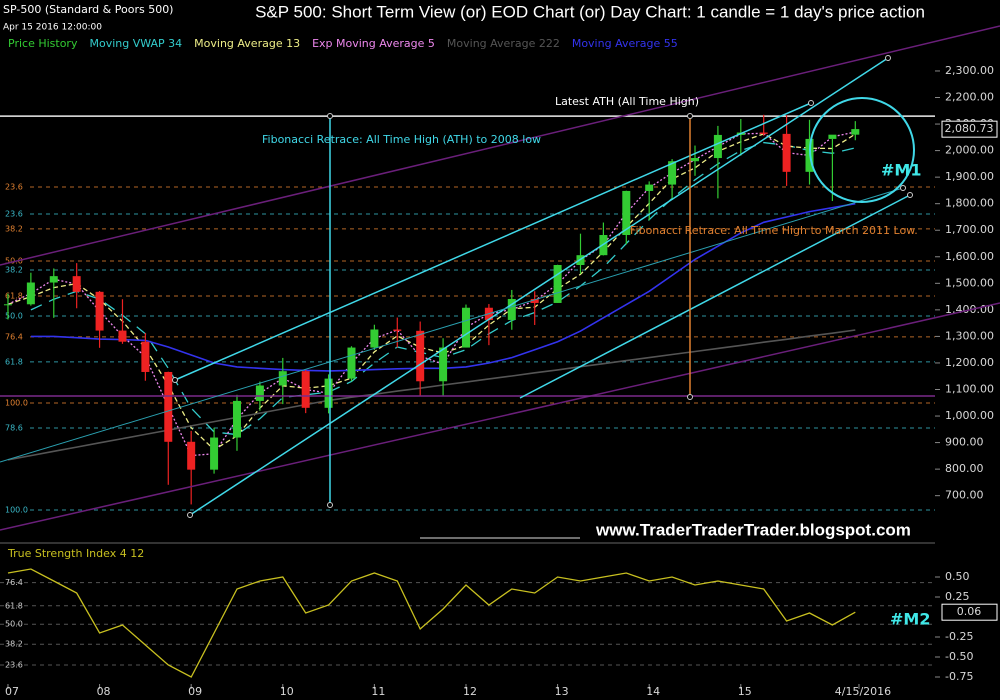  What do you see at coordinates (470, 691) in the screenshot?
I see `x-tick-label: 12` at bounding box center [470, 691].